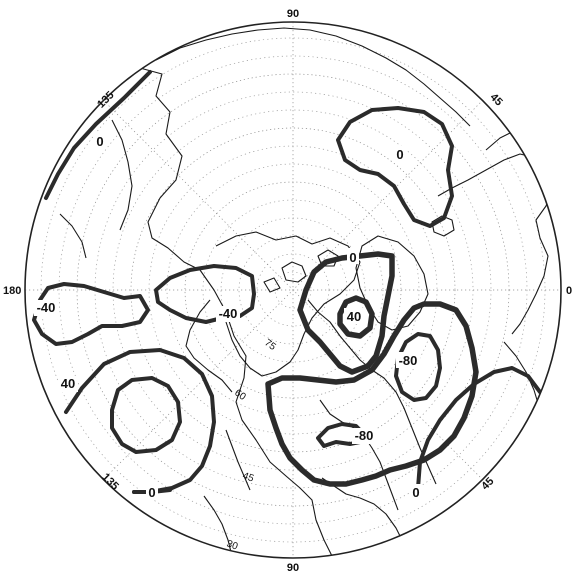 The height and width of the screenshot is (575, 576). Describe the element at coordinates (209, 346) in the screenshot. I see `coast-north-america-west` at that location.